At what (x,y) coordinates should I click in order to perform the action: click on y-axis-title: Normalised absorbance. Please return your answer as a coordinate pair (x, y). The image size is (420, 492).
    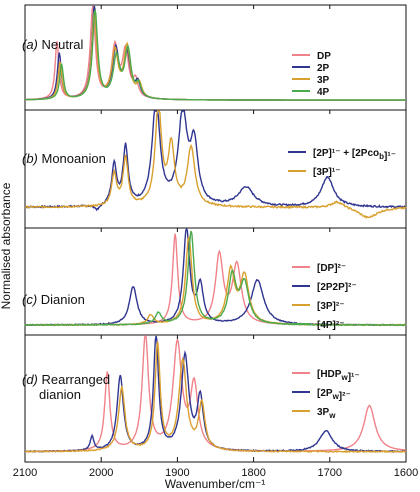
    Looking at the image, I should click on (6, 245).